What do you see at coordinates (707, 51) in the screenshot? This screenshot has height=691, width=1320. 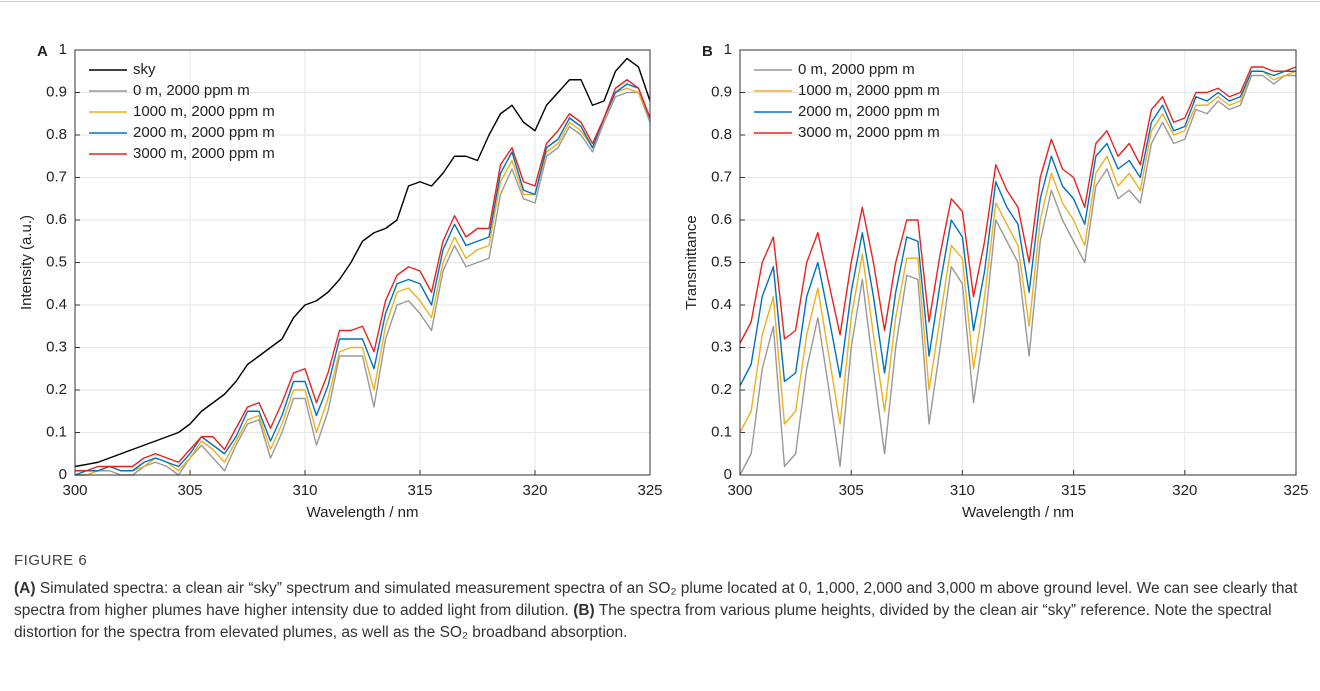 I see `panel-label: B` at bounding box center [707, 51].